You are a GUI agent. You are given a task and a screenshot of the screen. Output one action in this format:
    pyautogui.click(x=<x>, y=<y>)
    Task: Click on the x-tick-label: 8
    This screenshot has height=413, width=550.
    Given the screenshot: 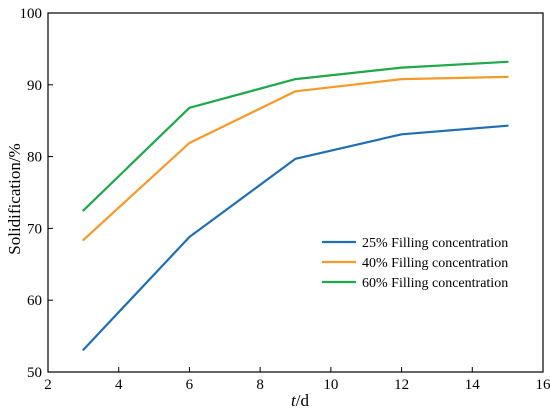 What is the action you would take?
    pyautogui.click(x=260, y=385)
    